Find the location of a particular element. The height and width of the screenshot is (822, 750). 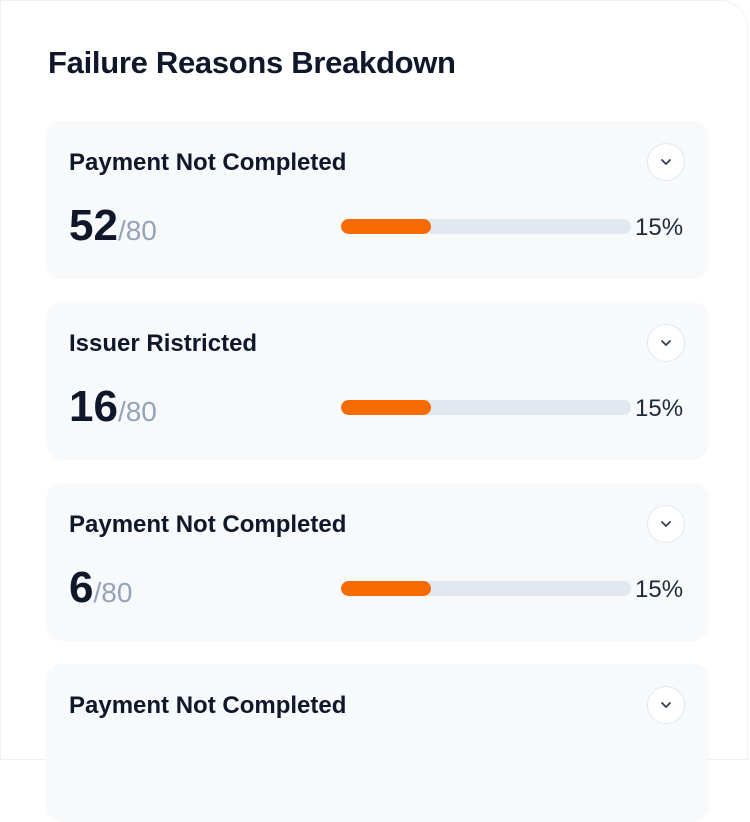

failure-count: 6/80 is located at coordinates (100, 588).